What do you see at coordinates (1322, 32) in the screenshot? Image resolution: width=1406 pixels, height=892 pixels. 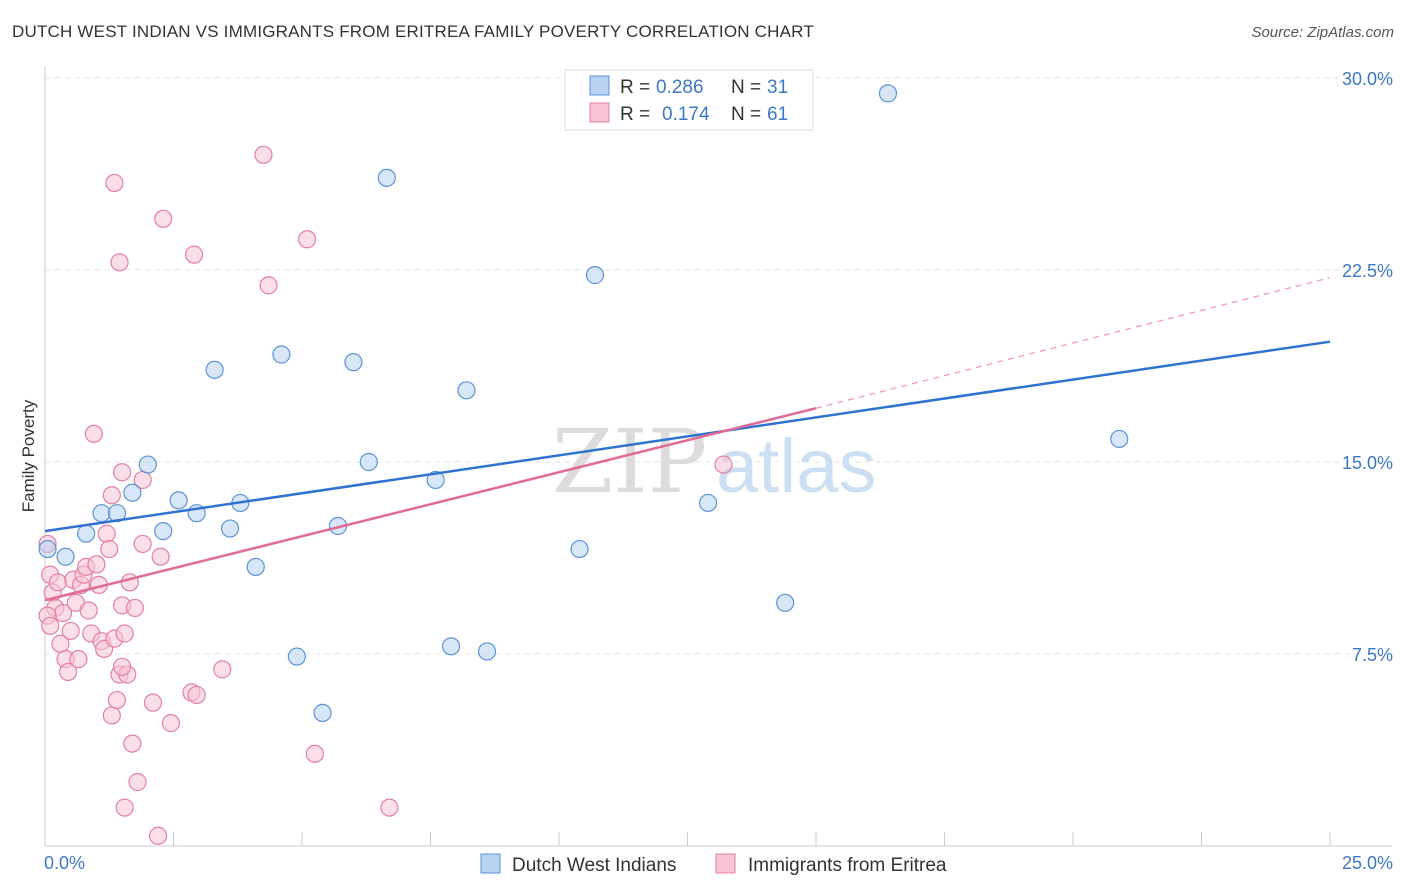 I see `source-label: Source: ZipAtlas.com` at bounding box center [1322, 32].